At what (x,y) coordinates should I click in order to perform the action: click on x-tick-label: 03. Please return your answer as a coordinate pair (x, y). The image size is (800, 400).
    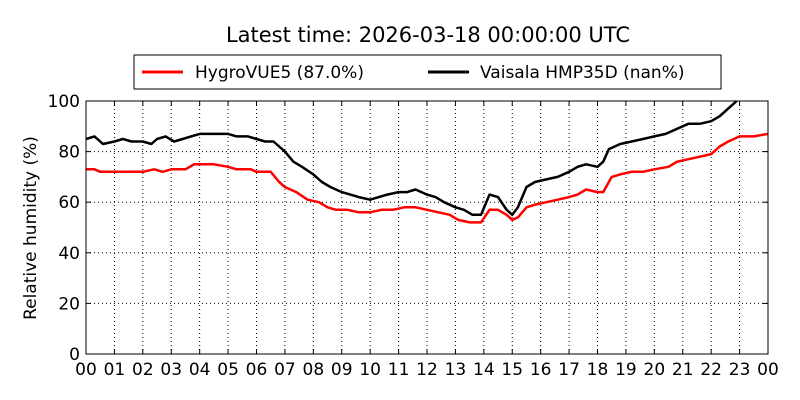
    Looking at the image, I should click on (171, 370).